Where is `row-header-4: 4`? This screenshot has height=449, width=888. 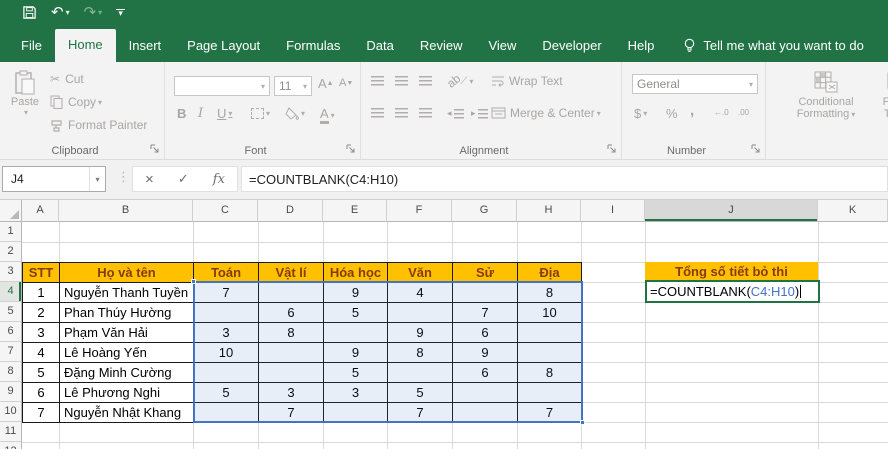 row-header-4: 4 is located at coordinates (11, 292).